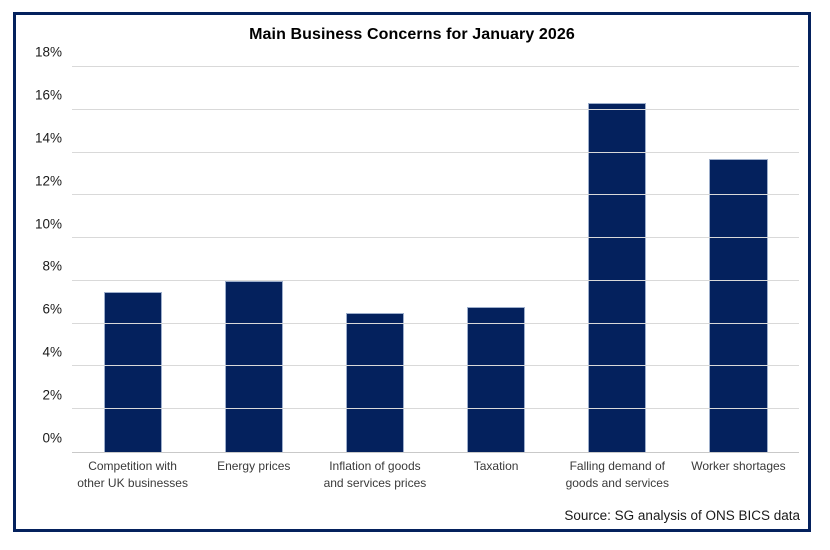 The width and height of the screenshot is (830, 550). What do you see at coordinates (52, 266) in the screenshot?
I see `y-tick-label: 8%` at bounding box center [52, 266].